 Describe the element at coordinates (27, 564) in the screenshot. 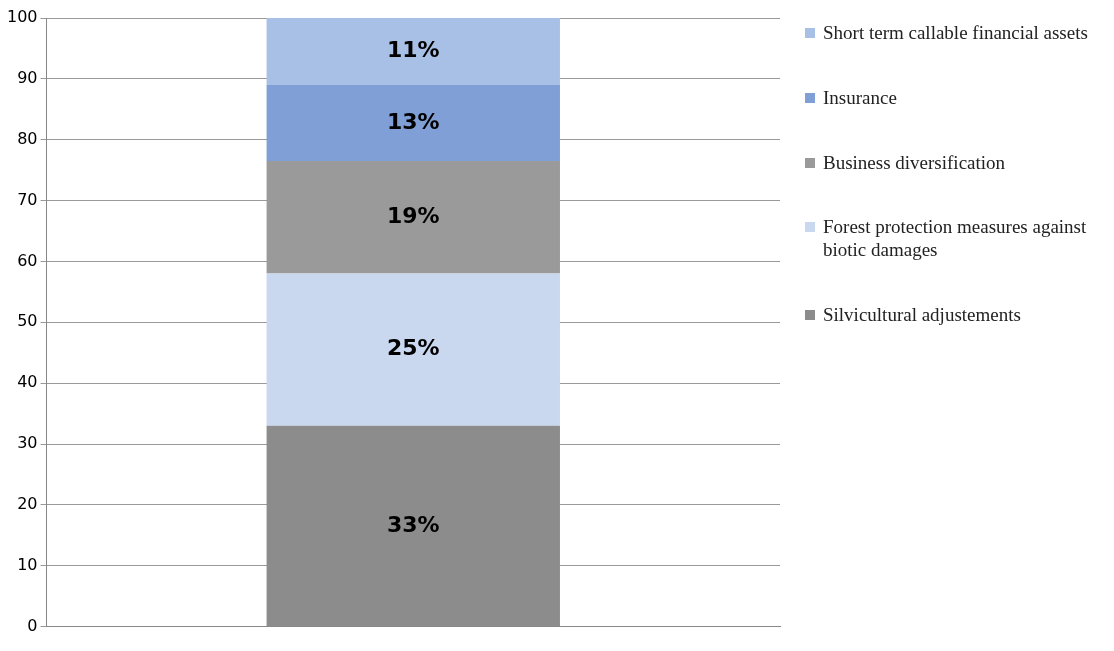

I see `y-tick-label: 10` at that location.